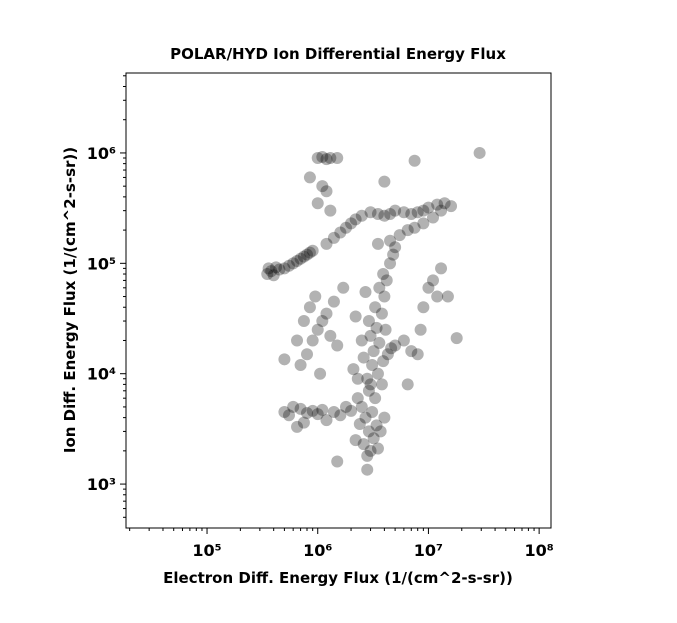 The width and height of the screenshot is (677, 623). I want to click on y-tick-label: 10⁵, so click(101, 263).